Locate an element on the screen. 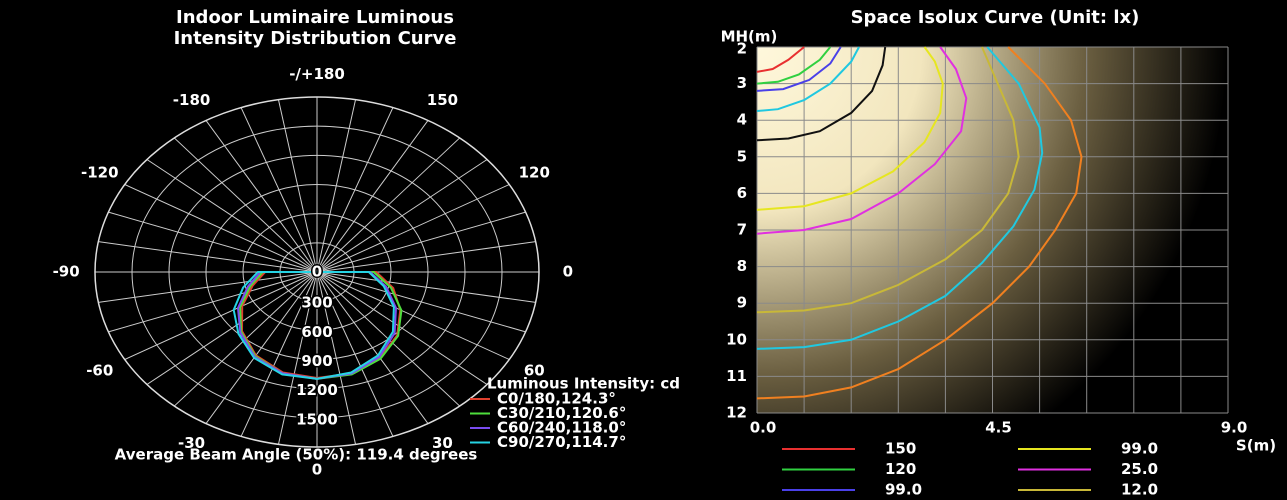 The width and height of the screenshot is (1287, 500). r-tick-label: 0 is located at coordinates (317, 272).